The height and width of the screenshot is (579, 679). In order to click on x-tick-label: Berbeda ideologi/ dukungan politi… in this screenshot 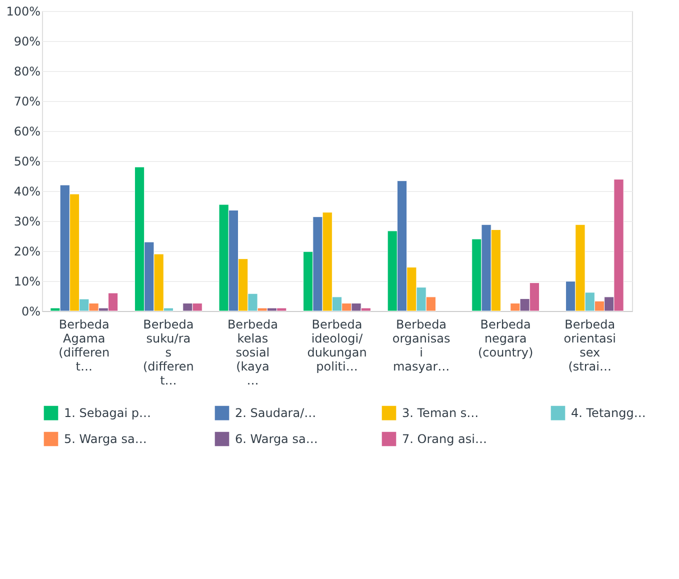, I will do `click(337, 346)`.